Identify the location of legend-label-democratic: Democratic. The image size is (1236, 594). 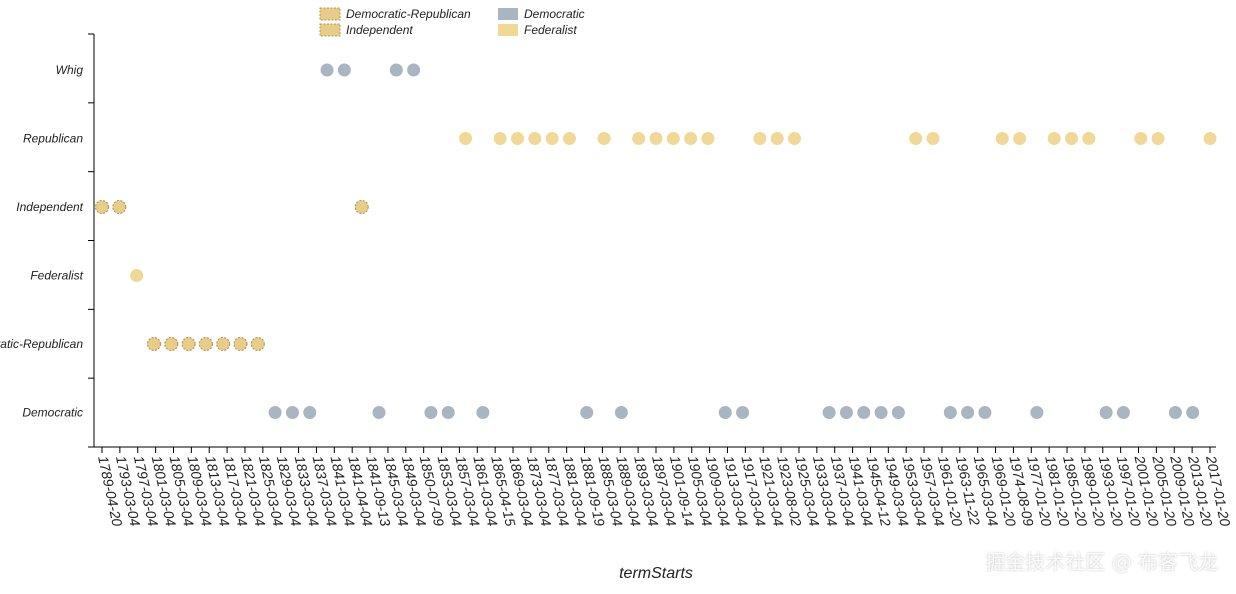
(554, 14).